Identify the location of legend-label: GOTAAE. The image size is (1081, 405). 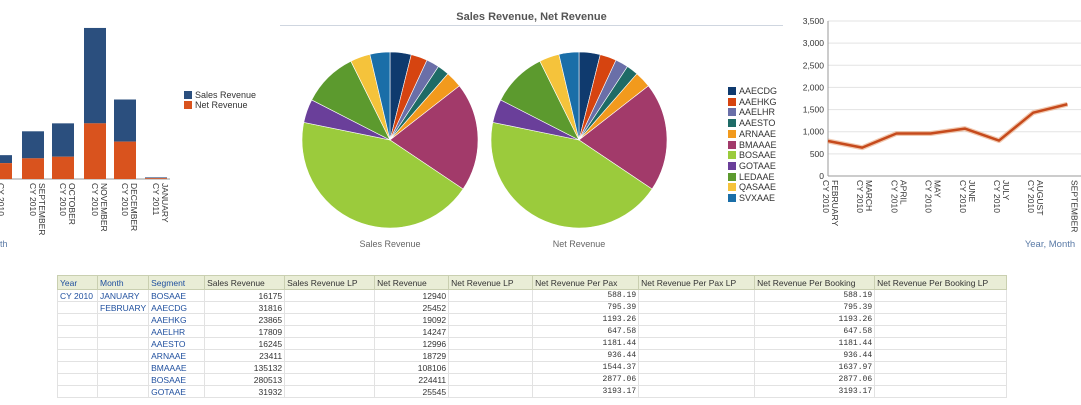
(757, 165).